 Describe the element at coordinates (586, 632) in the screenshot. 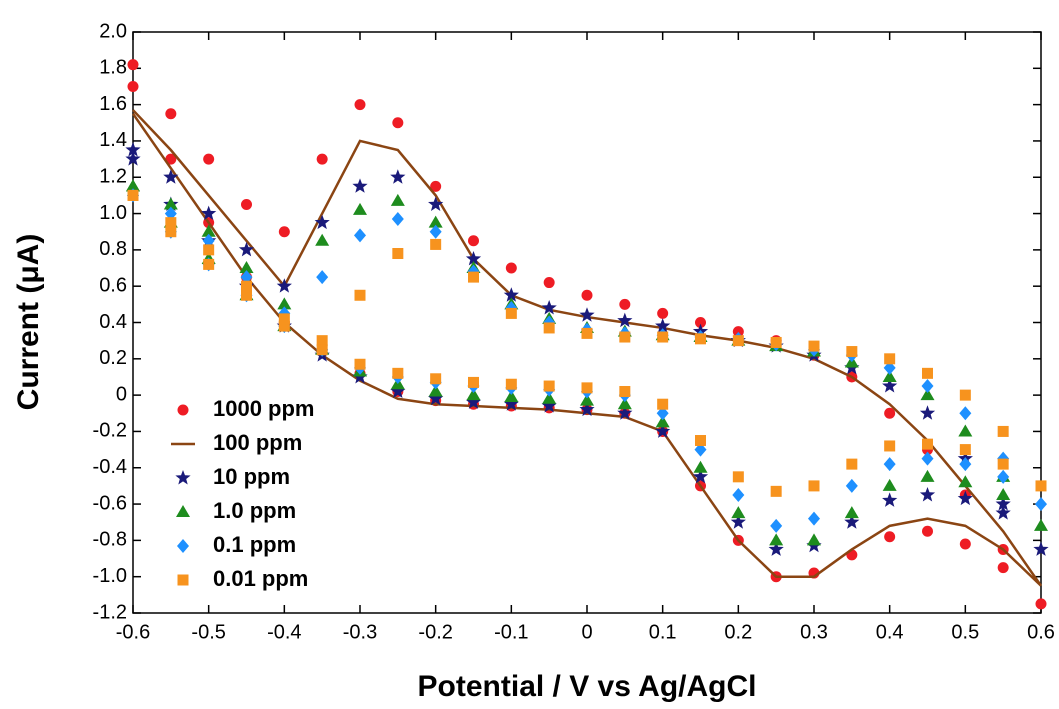

I see `x-tick-label: 0` at that location.